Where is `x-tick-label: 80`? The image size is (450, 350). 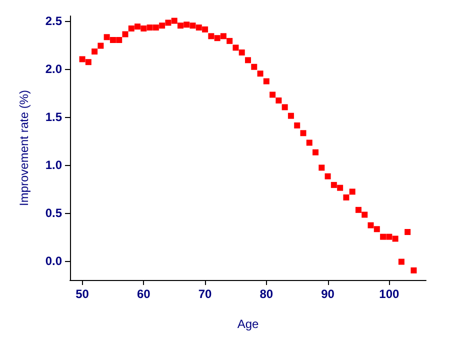
x-tick-label: 80 is located at coordinates (267, 294).